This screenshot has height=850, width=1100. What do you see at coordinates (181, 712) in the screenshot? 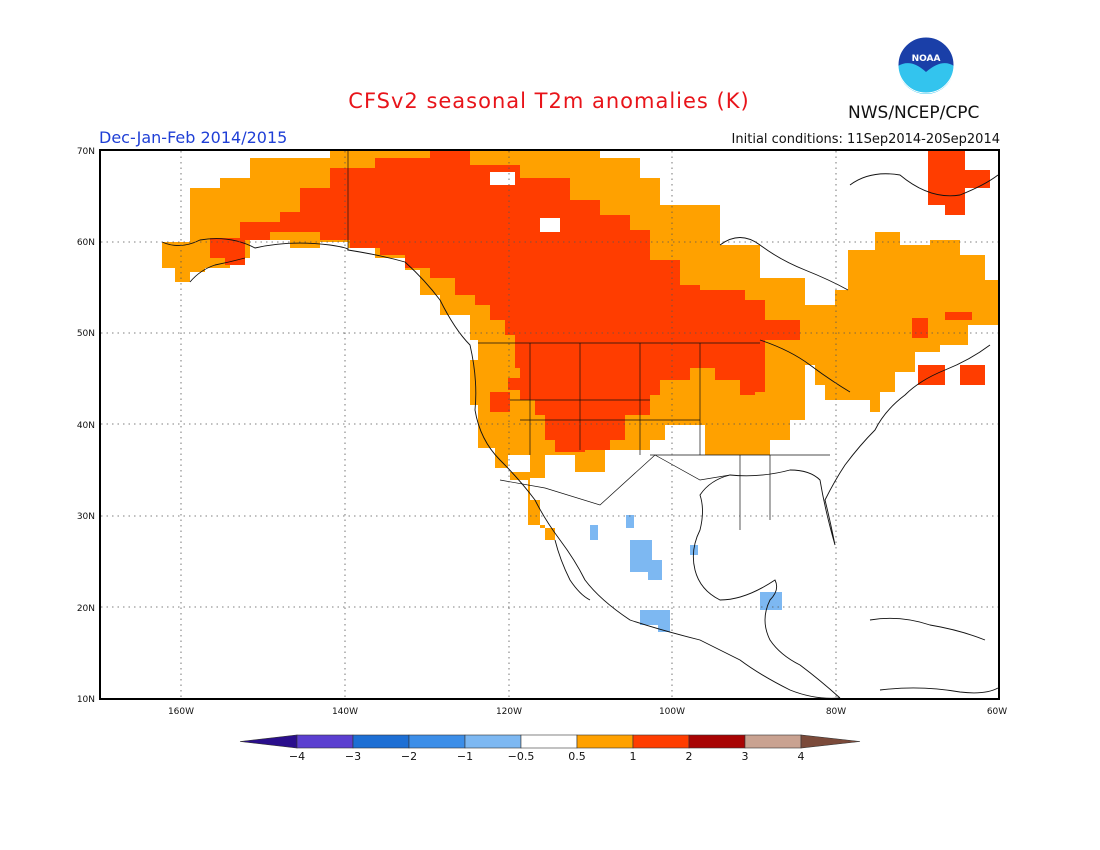
I see `lon-label: 160W` at bounding box center [181, 712].